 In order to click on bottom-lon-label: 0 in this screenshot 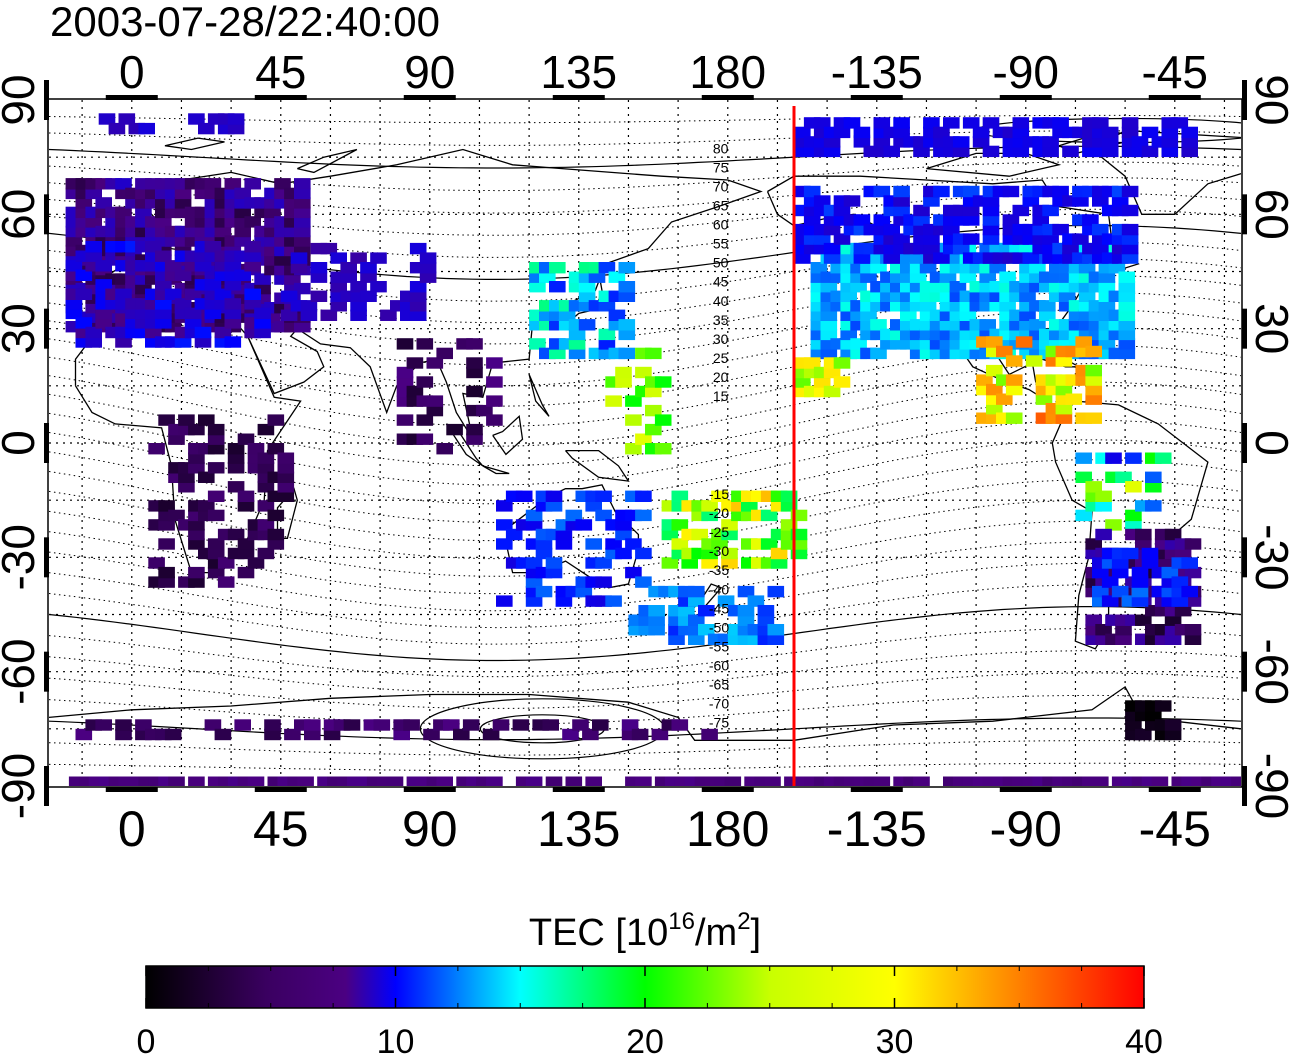, I will do `click(132, 829)`.